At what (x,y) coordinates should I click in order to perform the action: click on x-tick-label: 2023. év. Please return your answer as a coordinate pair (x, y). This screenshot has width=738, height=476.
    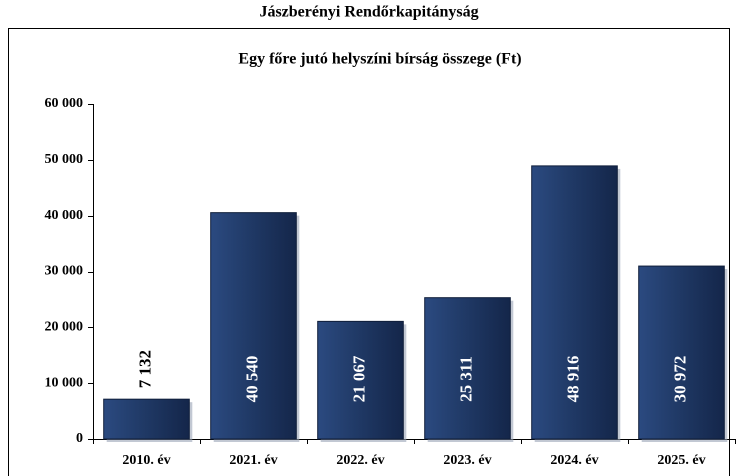
    Looking at the image, I should click on (467, 460).